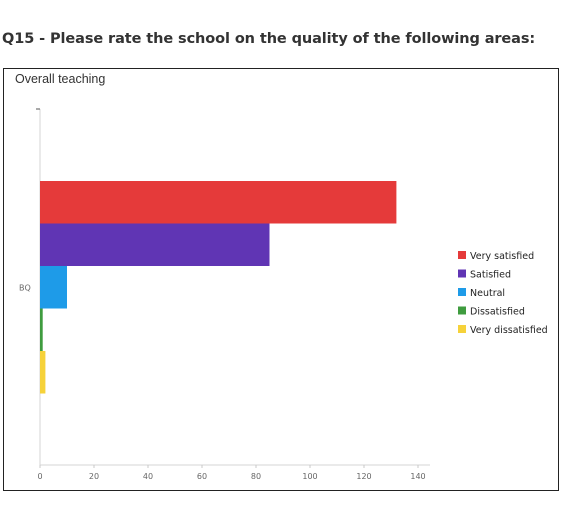  I want to click on bar-dissatisfied, so click(41, 329).